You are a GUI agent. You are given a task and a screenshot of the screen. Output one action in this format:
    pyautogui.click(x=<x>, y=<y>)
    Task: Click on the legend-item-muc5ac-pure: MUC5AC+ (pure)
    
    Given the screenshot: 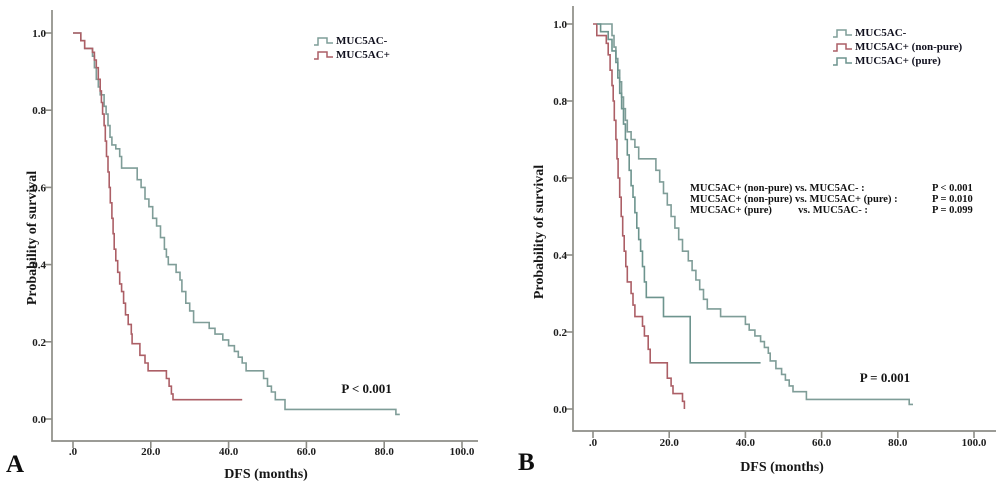 What is the action you would take?
    pyautogui.click(x=897, y=60)
    